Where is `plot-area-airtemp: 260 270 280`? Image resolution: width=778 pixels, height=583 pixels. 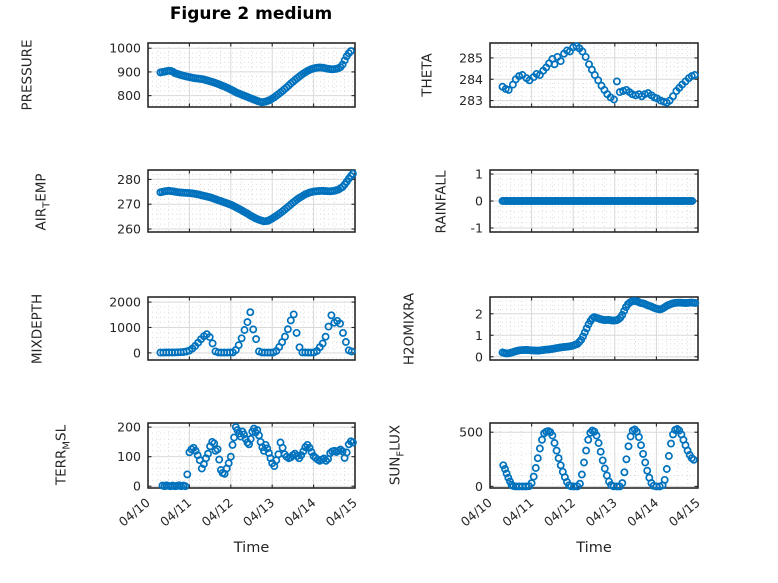
plot-area-airtemp: 260 270 280 is located at coordinates (237, 203).